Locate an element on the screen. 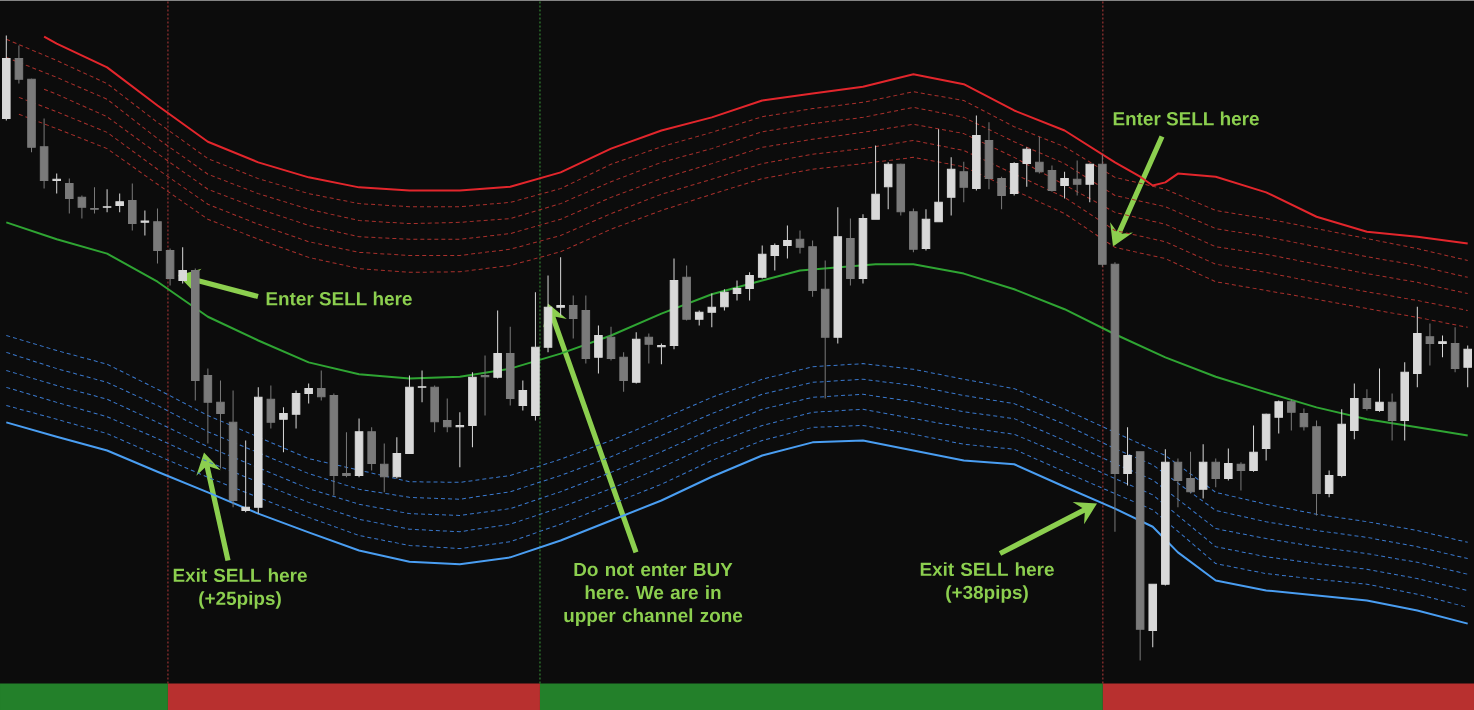 The image size is (1474, 710). annotation: Exit SELL here (+25pips) is located at coordinates (240, 588).